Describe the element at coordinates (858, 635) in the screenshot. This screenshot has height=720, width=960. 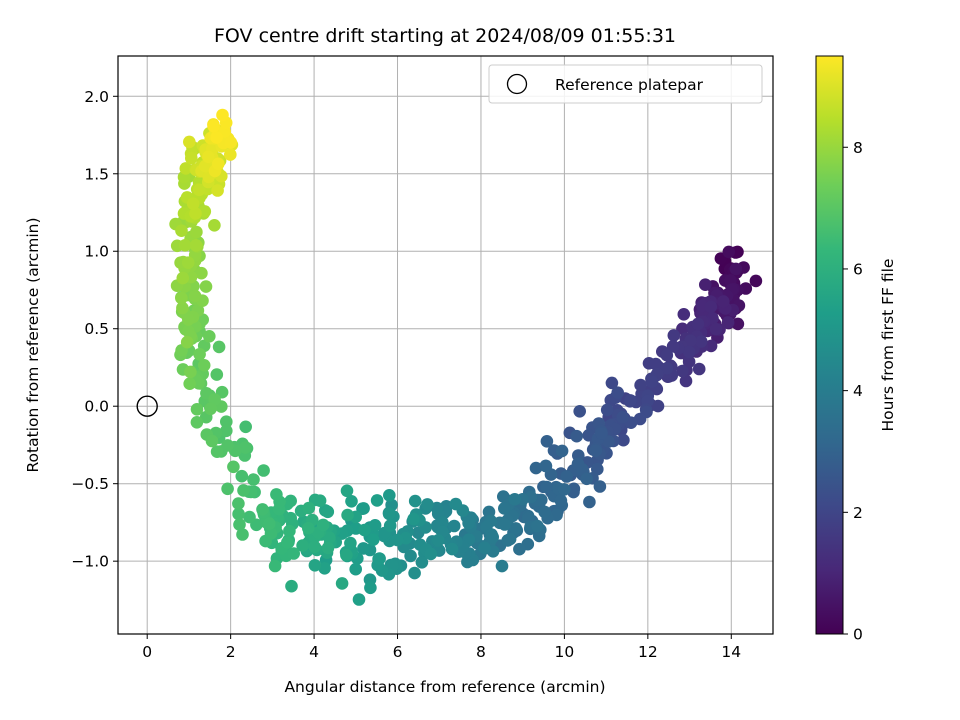
I see `colorbar-tick-label: 0` at that location.